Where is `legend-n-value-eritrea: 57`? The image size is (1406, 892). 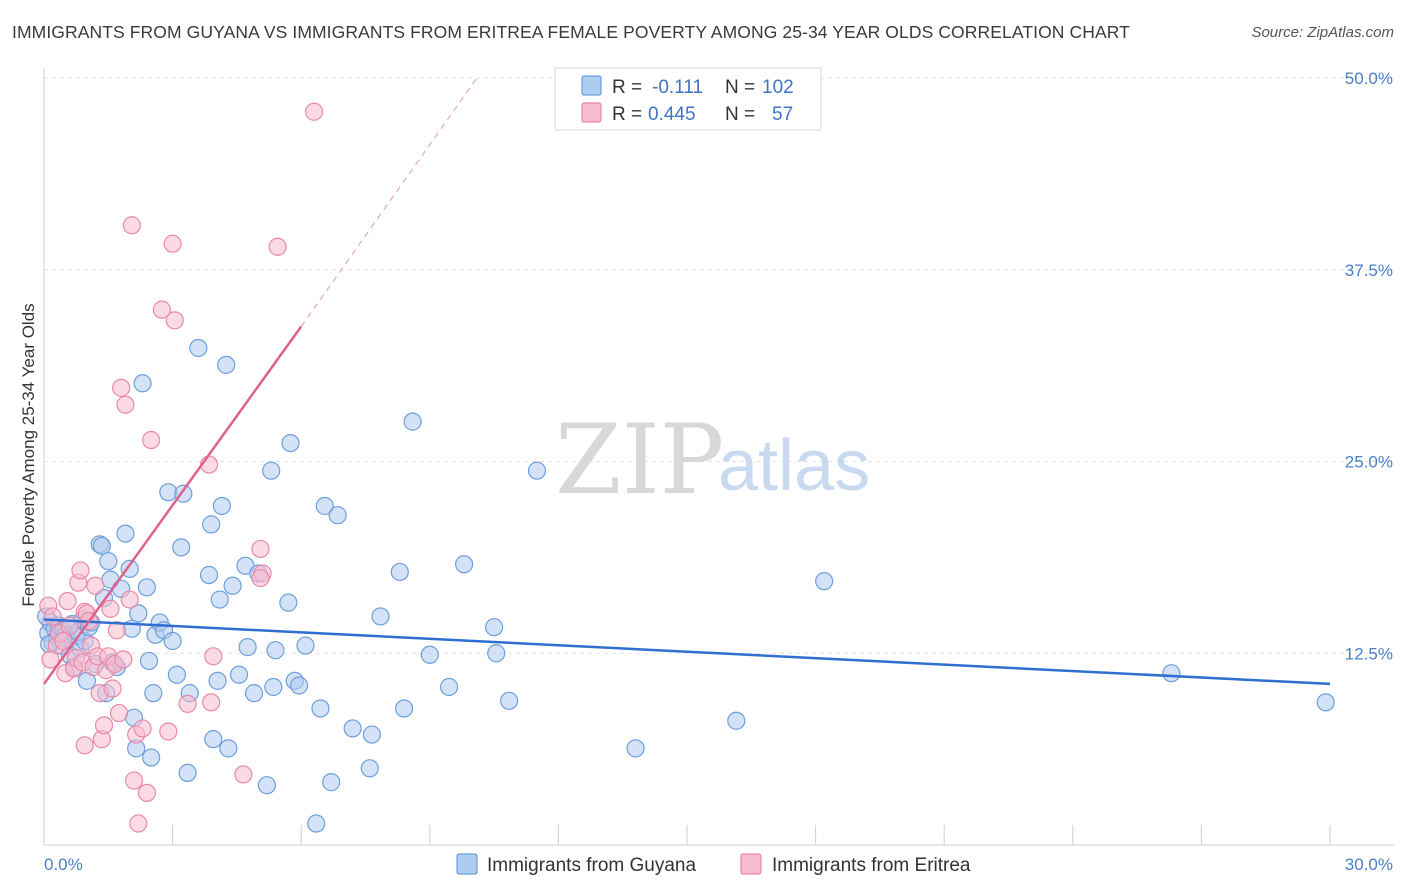
legend-n-value-eritrea: 57 is located at coordinates (782, 114).